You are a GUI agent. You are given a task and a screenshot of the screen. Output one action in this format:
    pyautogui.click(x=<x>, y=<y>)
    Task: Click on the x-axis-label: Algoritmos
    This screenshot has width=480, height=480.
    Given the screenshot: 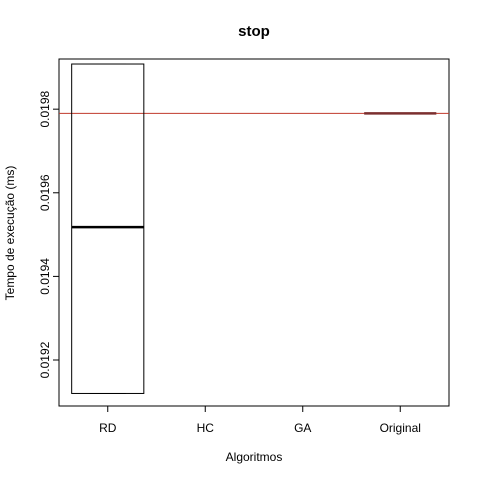 What is the action you would take?
    pyautogui.click(x=254, y=457)
    